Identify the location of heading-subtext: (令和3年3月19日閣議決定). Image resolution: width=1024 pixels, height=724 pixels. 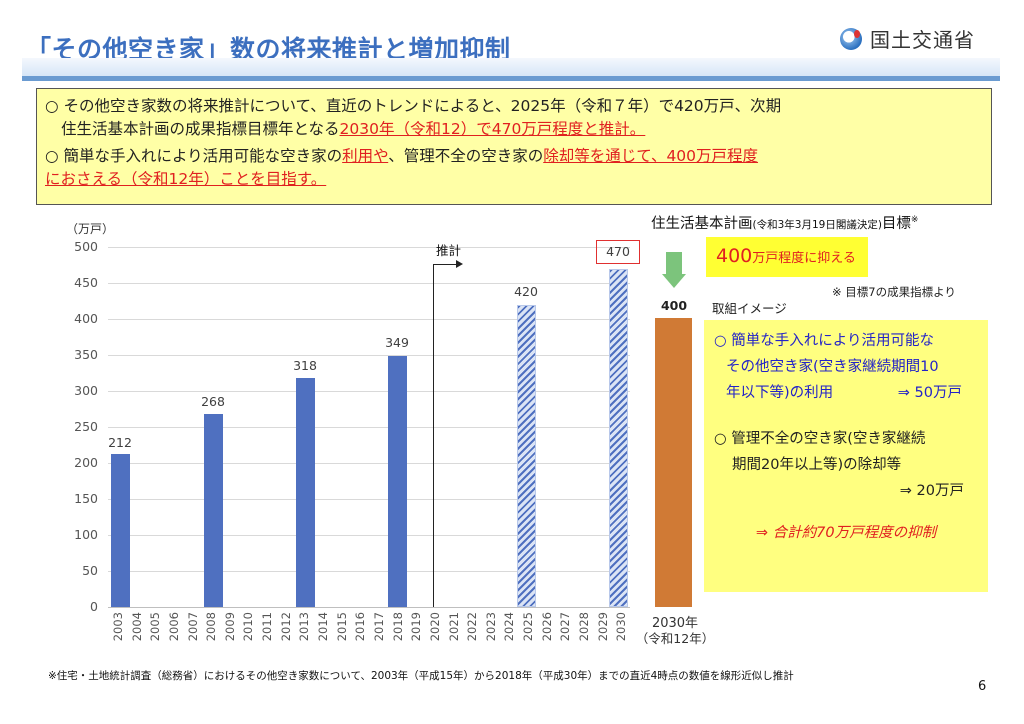
(817, 225).